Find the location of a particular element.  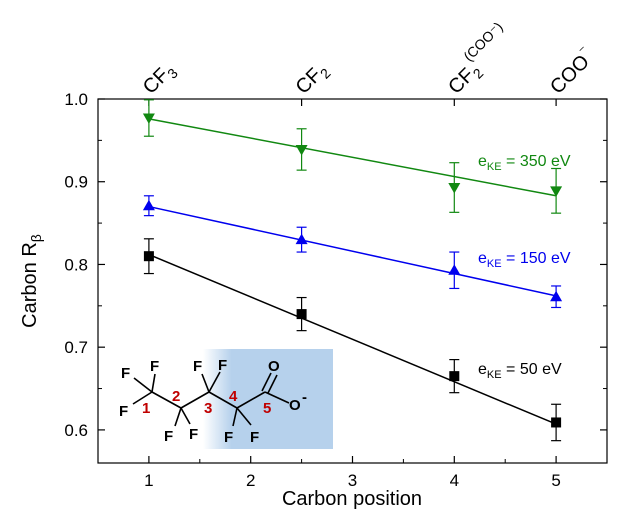

x-tick-label-1: 1 is located at coordinates (148, 480).